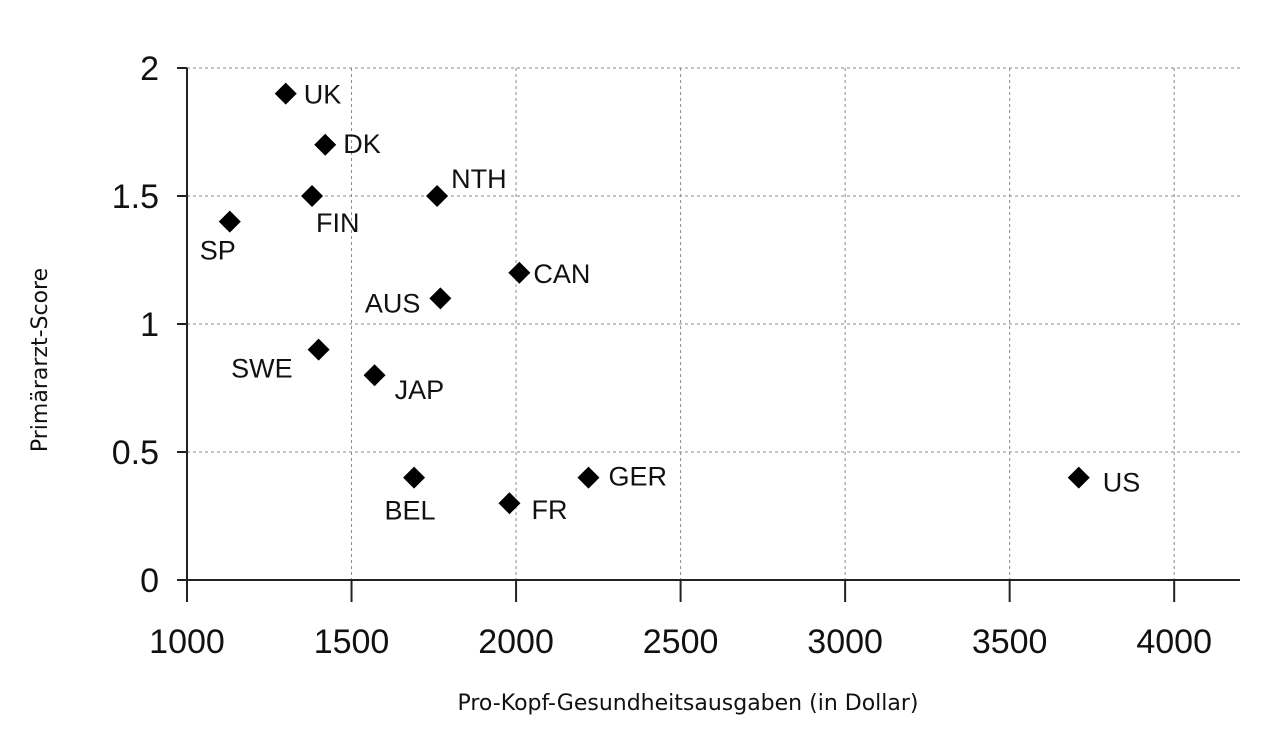 Image resolution: width=1280 pixels, height=756 pixels. What do you see at coordinates (149, 69) in the screenshot?
I see `y-tick-label: 2` at bounding box center [149, 69].